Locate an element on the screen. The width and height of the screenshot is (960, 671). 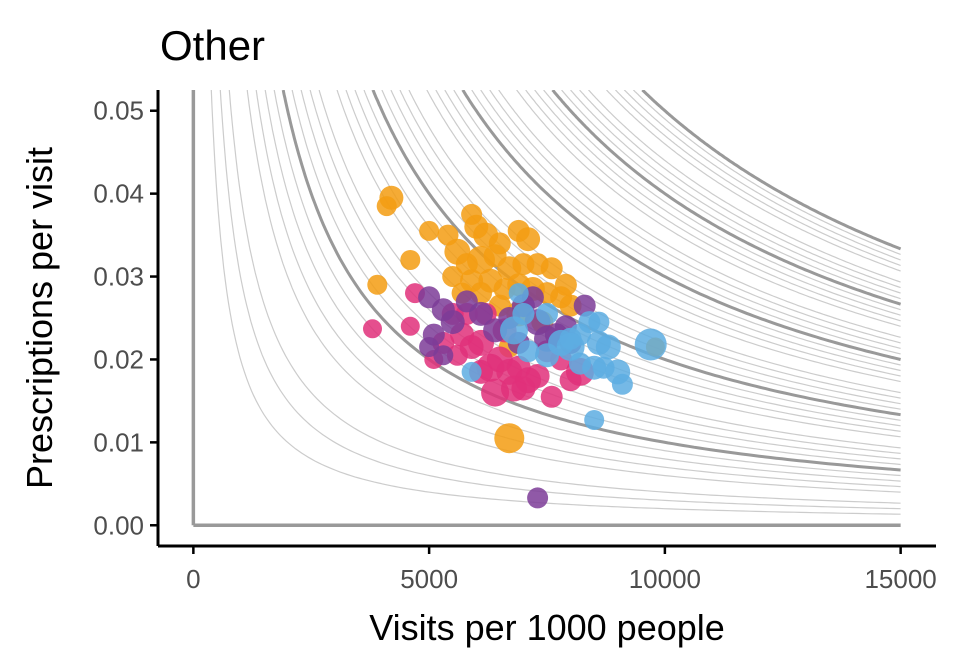
x-axis-title: Visits per 1000 people is located at coordinates (547, 627).